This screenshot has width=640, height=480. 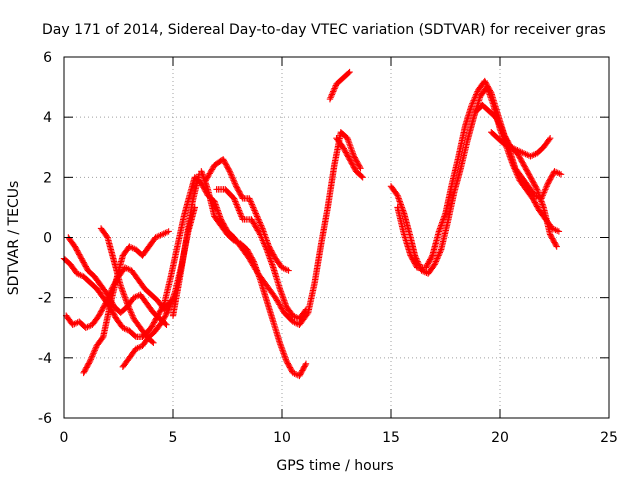 What do you see at coordinates (609, 438) in the screenshot?
I see `x-tick-label-25: 25` at bounding box center [609, 438].